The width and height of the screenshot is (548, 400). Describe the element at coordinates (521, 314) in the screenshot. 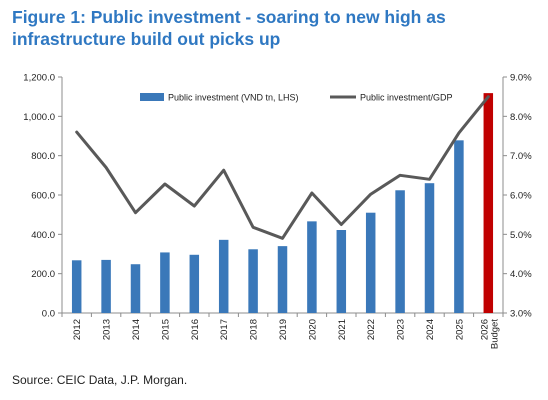

I see `right-tick-label: 3.0%` at that location.